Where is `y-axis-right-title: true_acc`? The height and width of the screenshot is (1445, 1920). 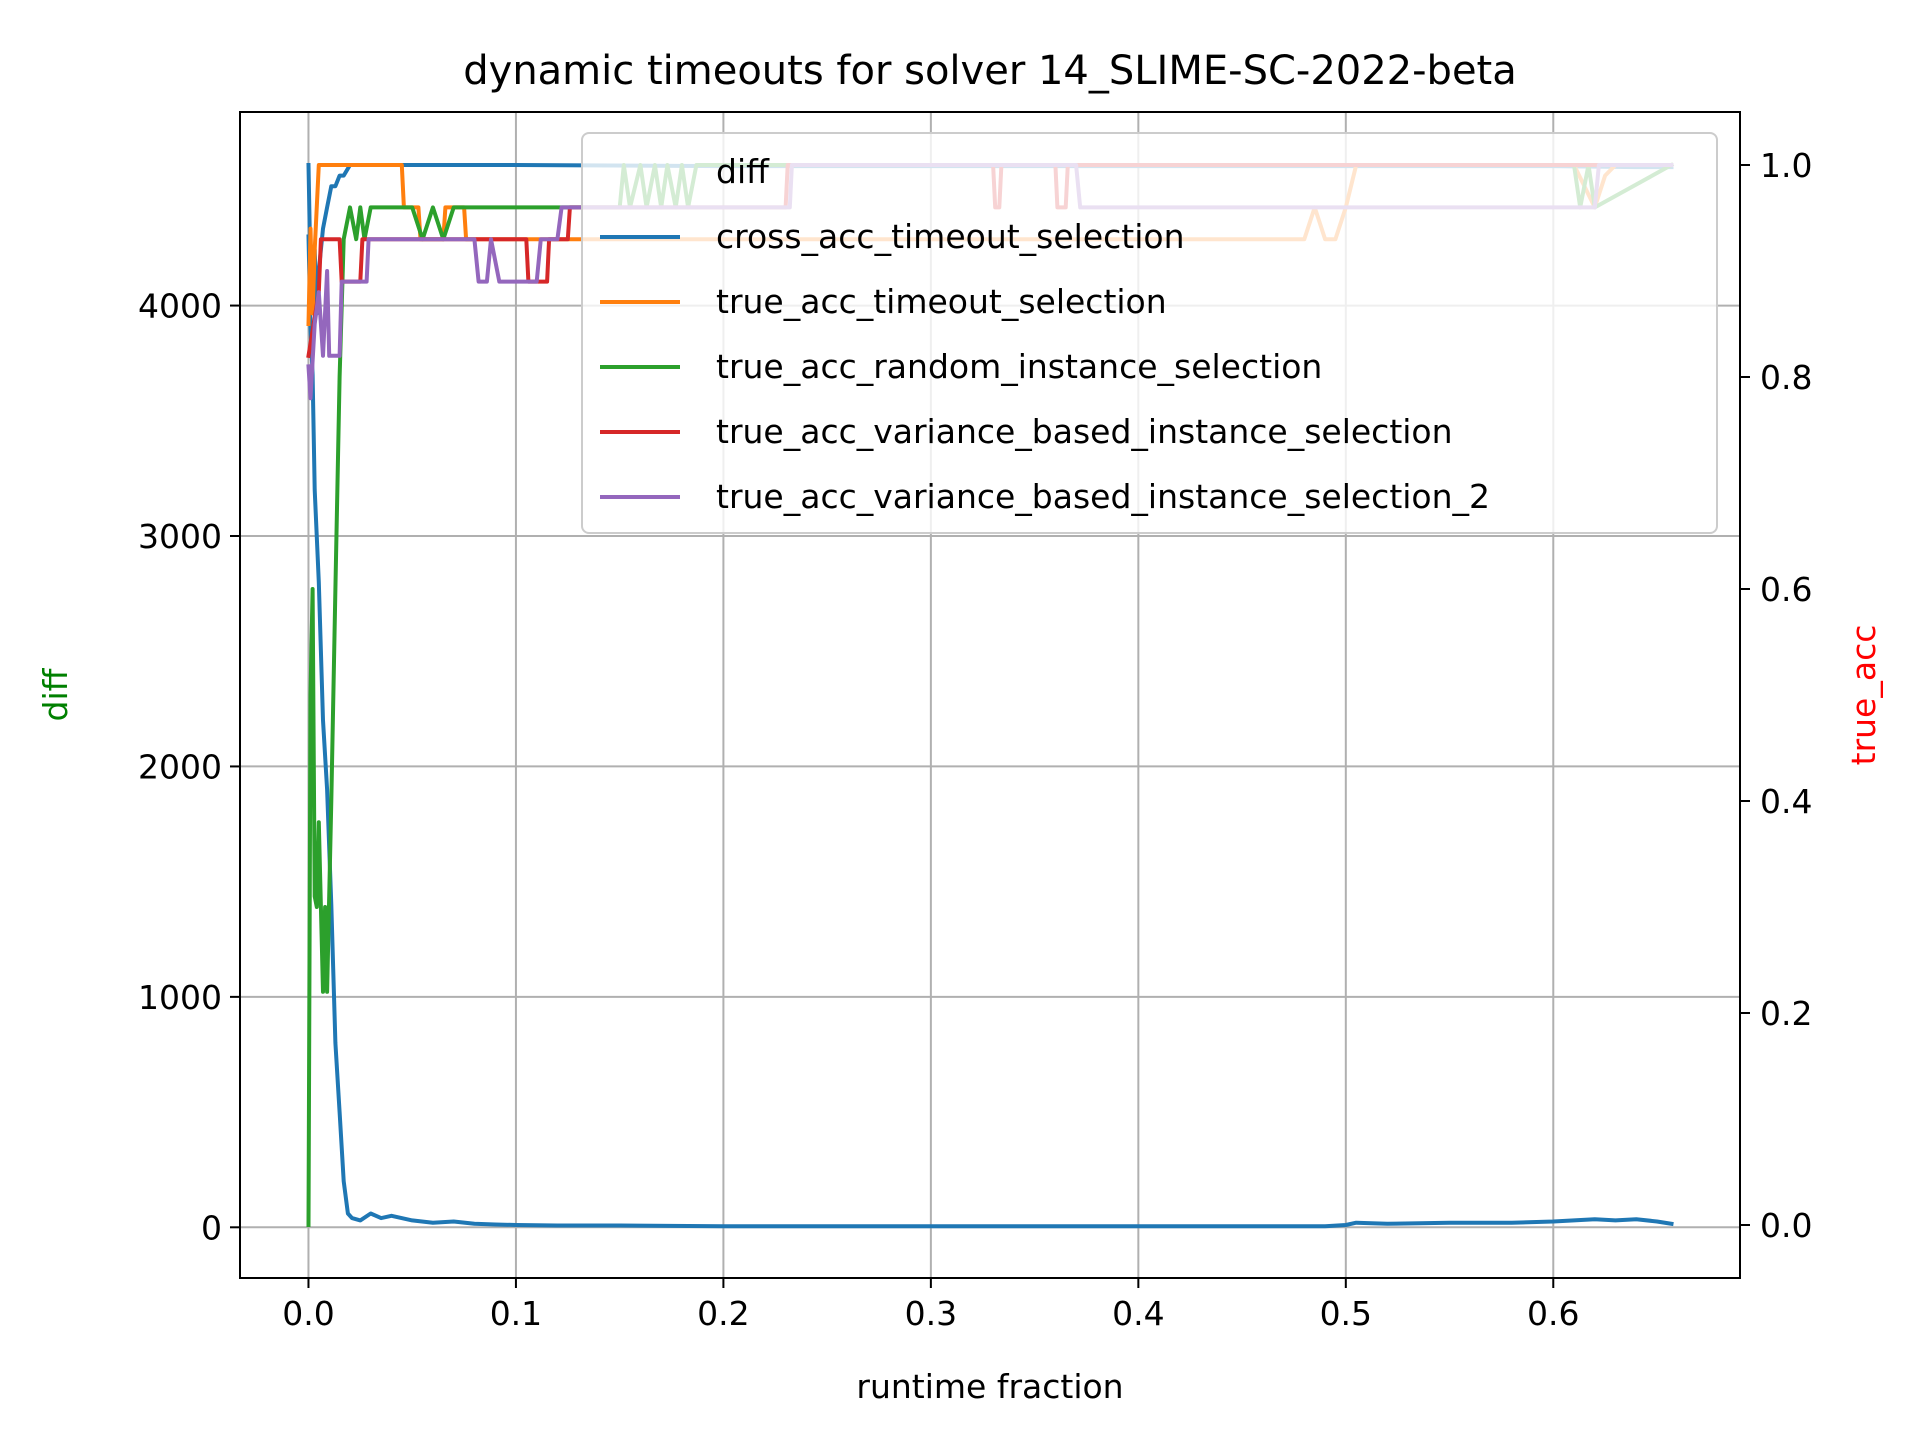 y-axis-right-title: true_acc is located at coordinates (1863, 695).